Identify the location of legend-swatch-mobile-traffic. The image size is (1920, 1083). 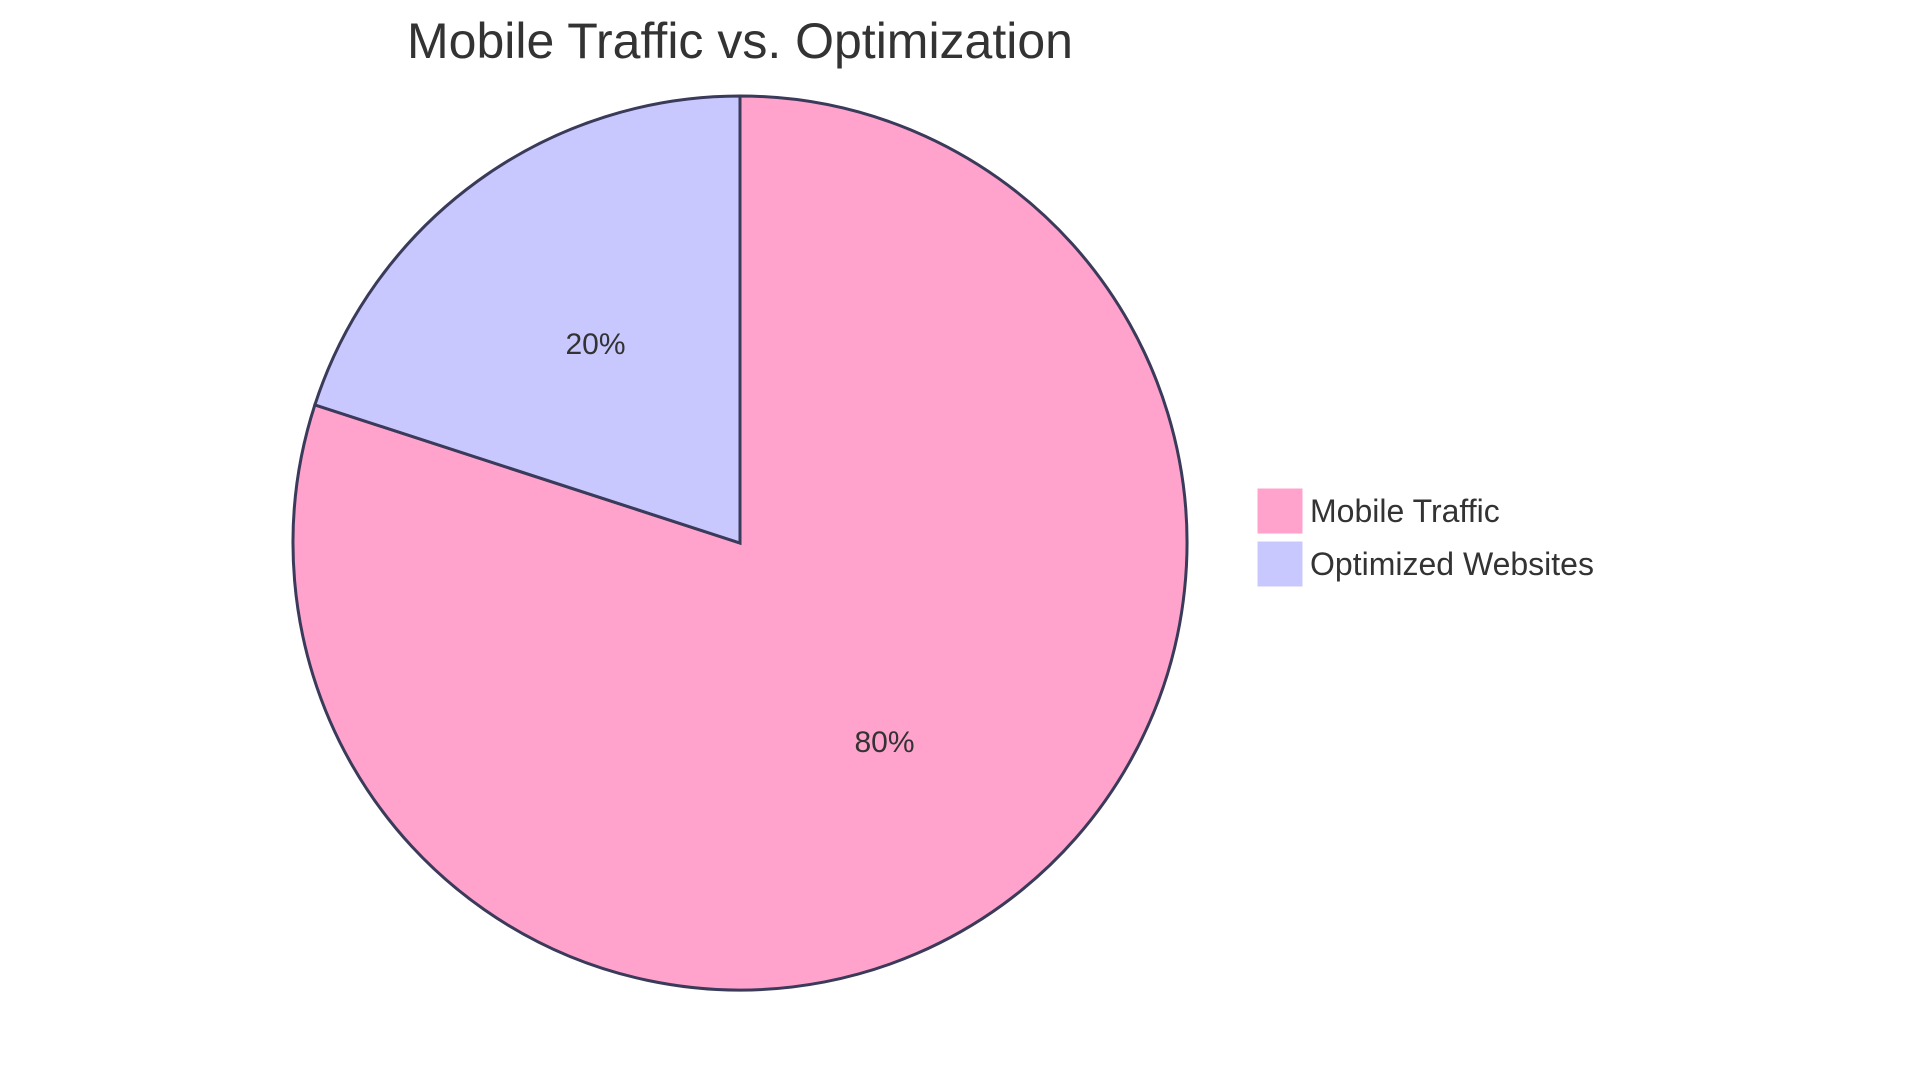
(1280, 511).